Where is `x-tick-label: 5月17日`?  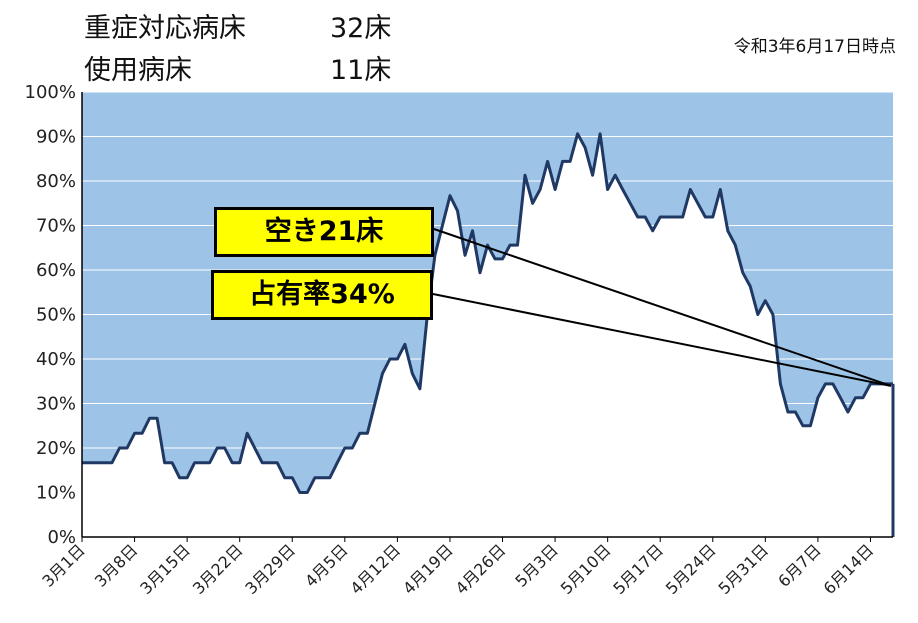 x-tick-label: 5月17日 is located at coordinates (638, 569).